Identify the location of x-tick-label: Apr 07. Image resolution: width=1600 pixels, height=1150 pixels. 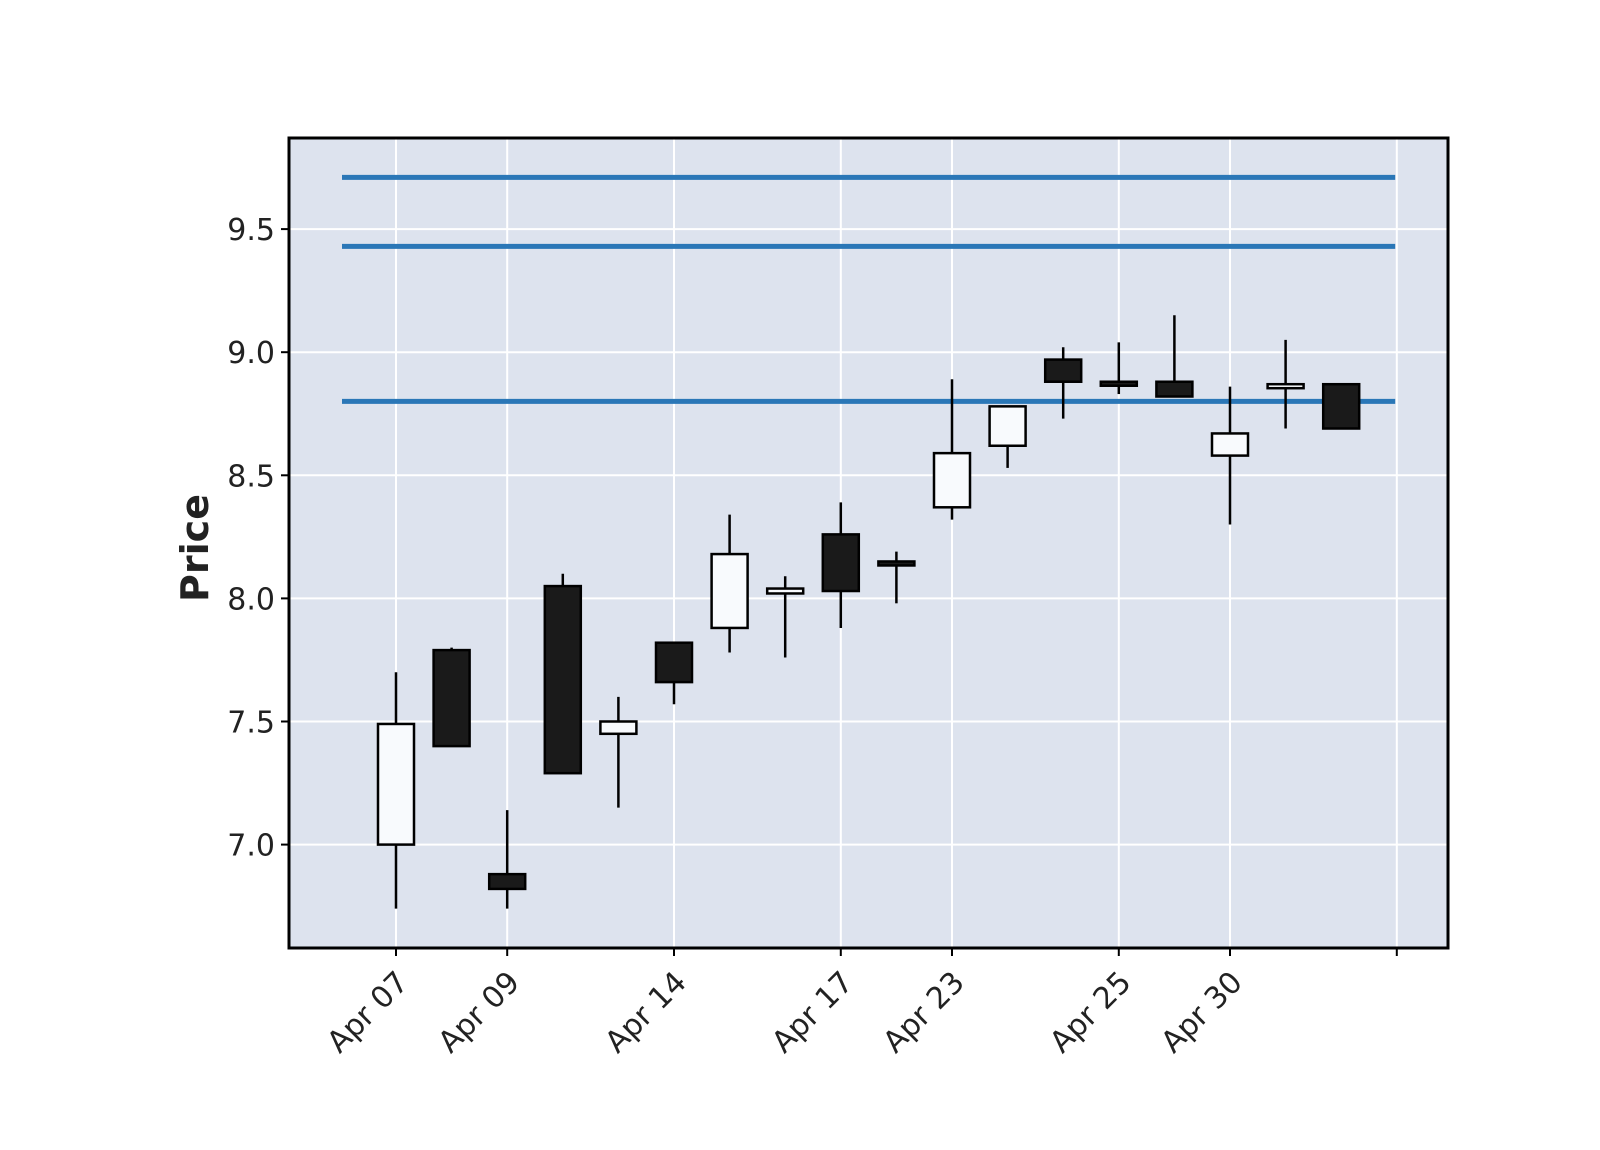
(367, 1012).